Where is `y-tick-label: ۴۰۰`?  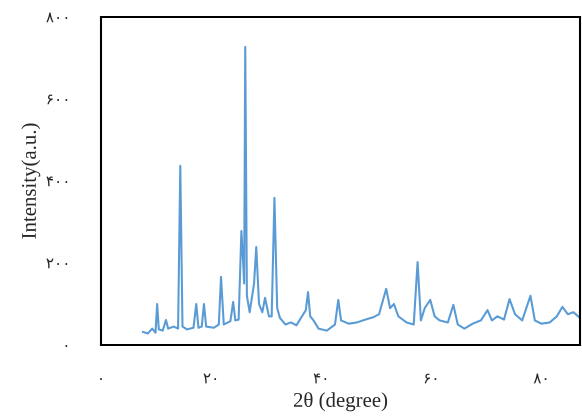 y-tick-label: ۴۰۰ is located at coordinates (57, 181).